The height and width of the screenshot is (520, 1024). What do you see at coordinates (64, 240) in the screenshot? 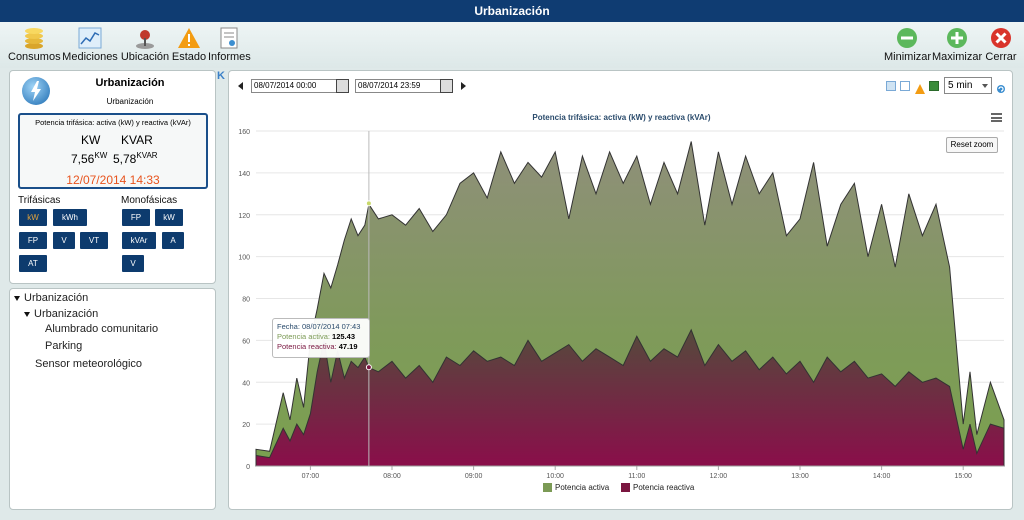
I see `tri-v-button: V` at bounding box center [64, 240].